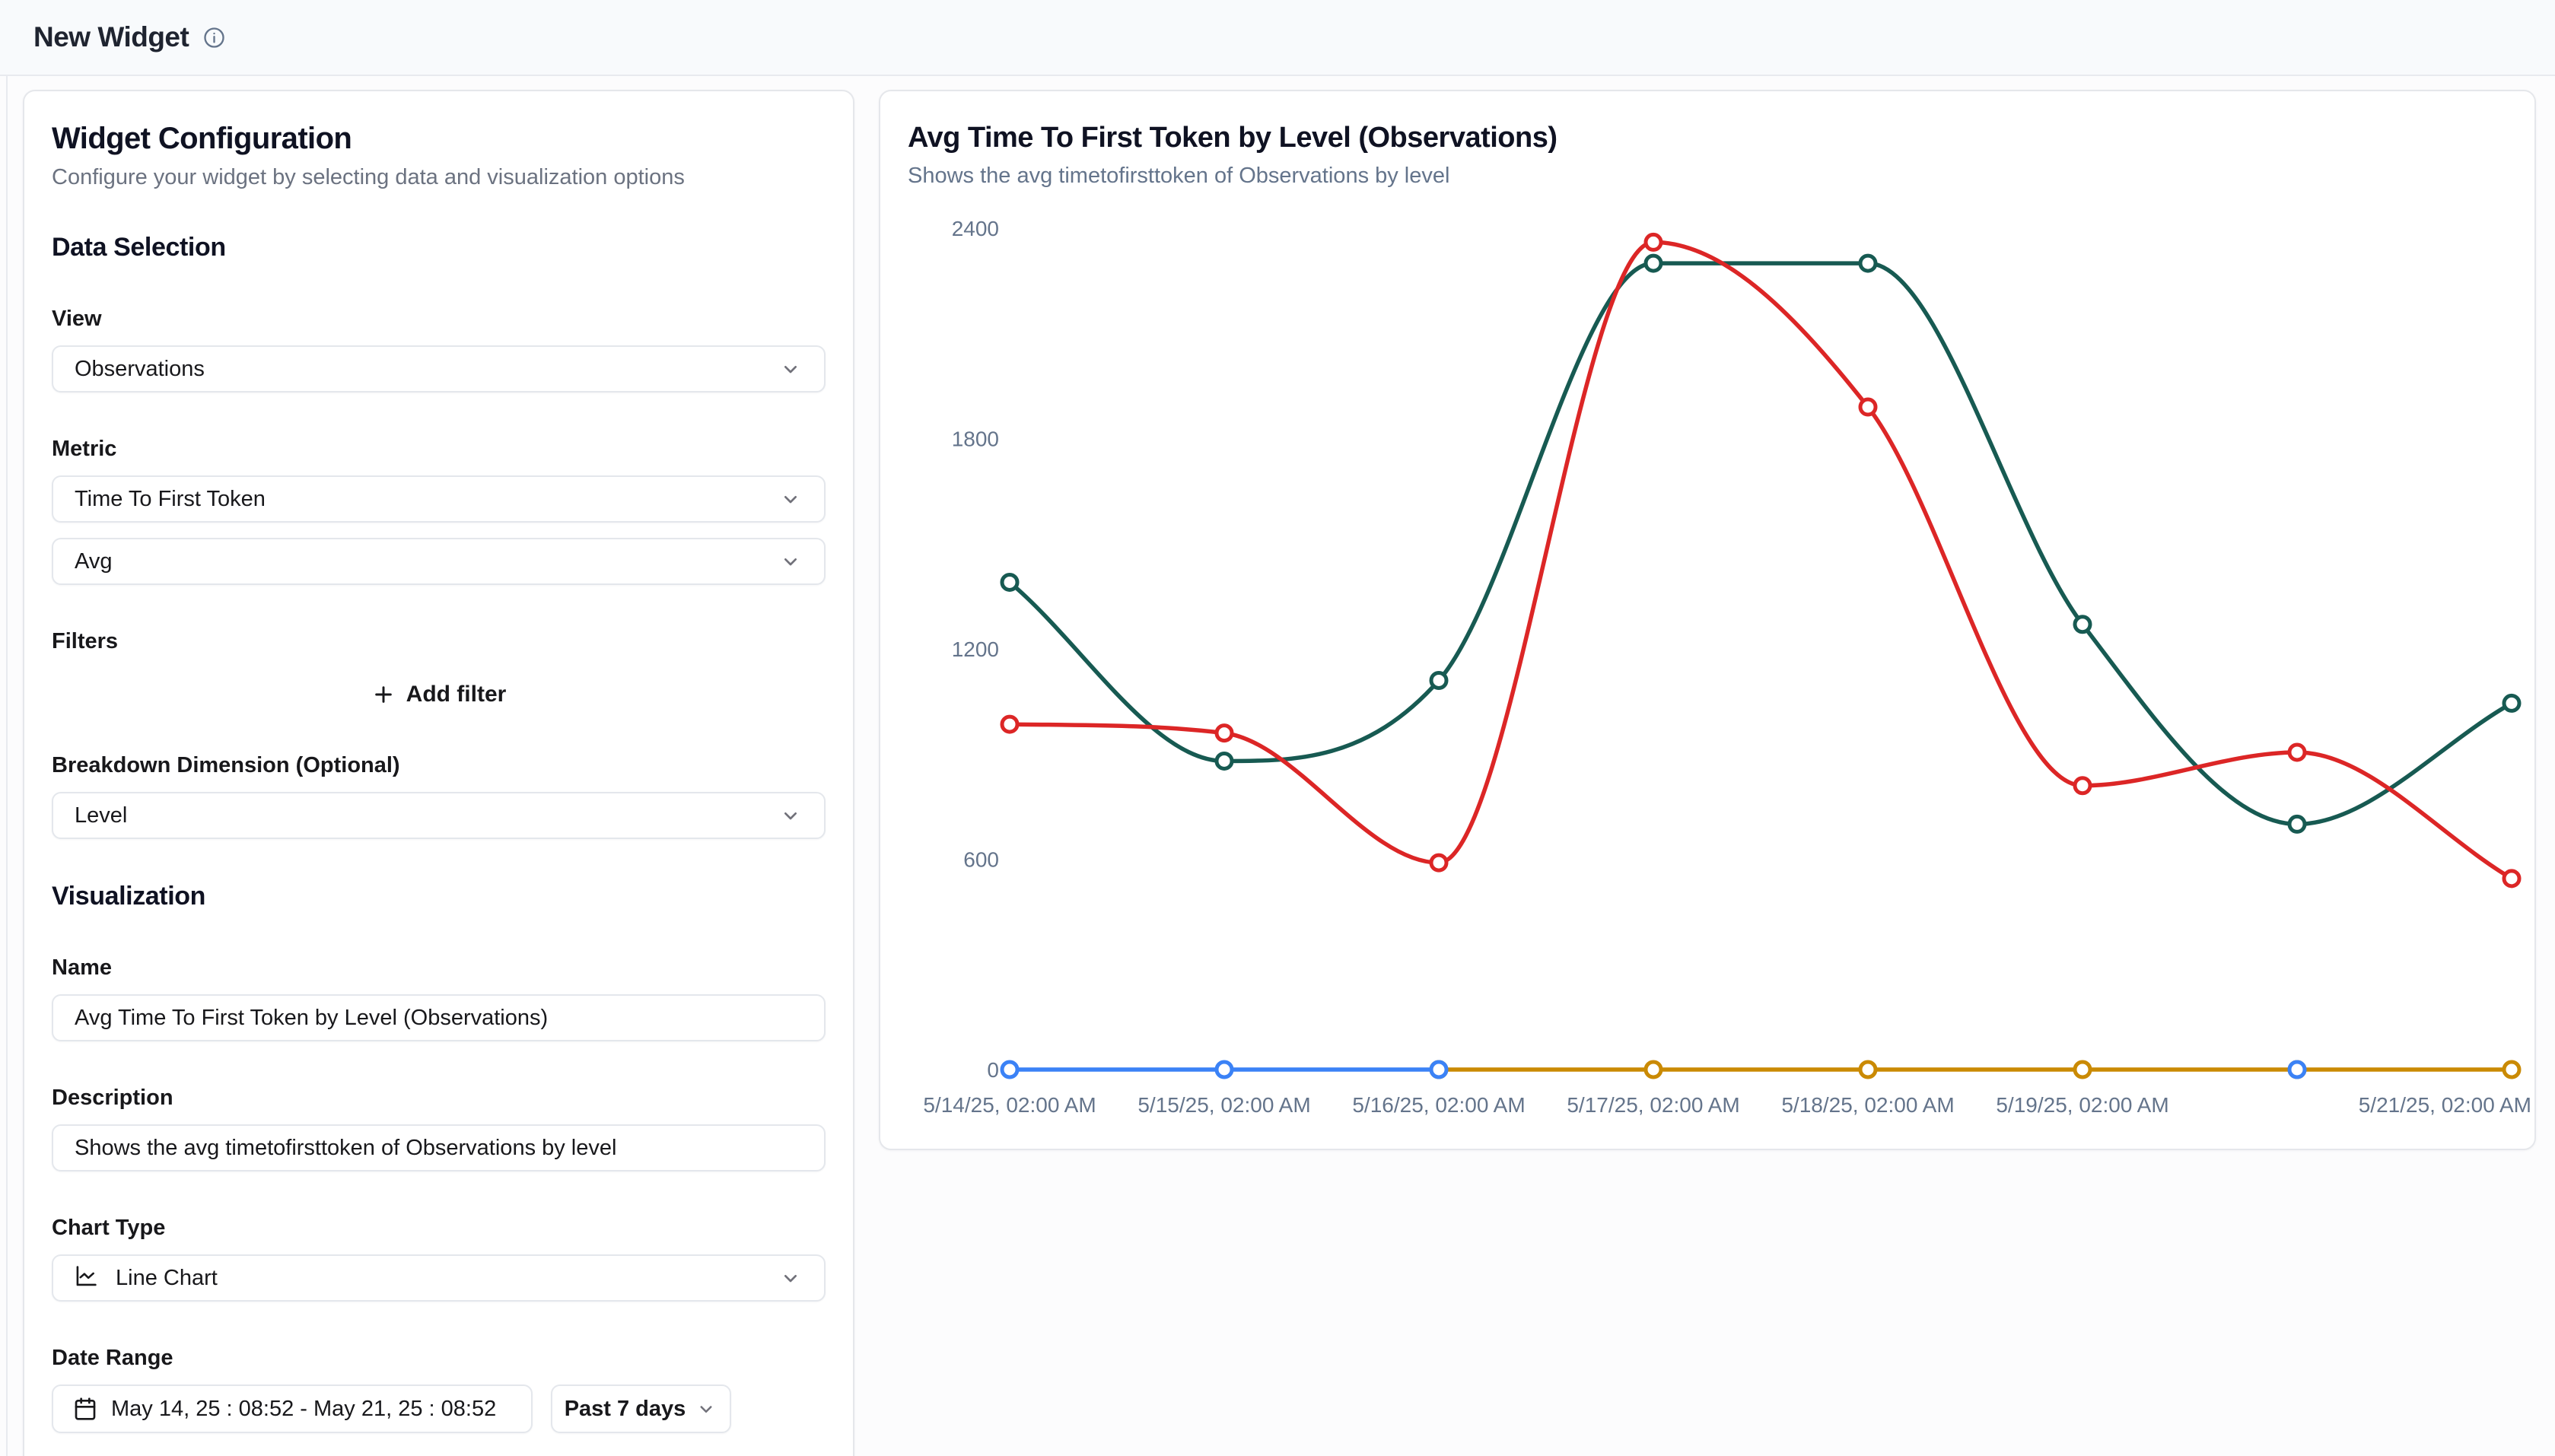 The image size is (2555, 1456). I want to click on svg-text: 600, so click(981, 860).